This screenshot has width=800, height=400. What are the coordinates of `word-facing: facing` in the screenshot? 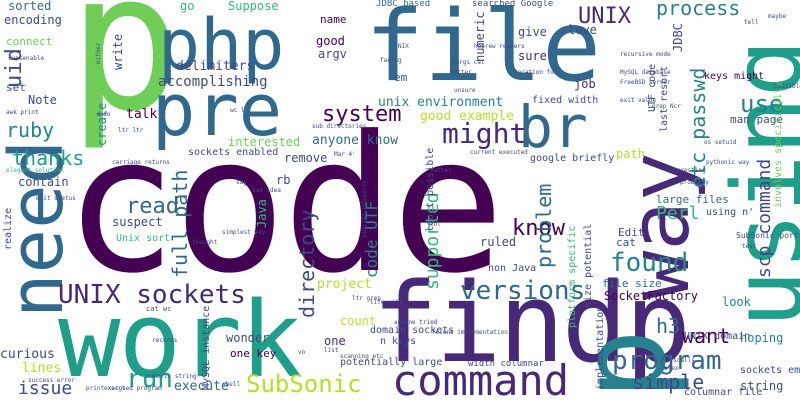 It's located at (391, 60).